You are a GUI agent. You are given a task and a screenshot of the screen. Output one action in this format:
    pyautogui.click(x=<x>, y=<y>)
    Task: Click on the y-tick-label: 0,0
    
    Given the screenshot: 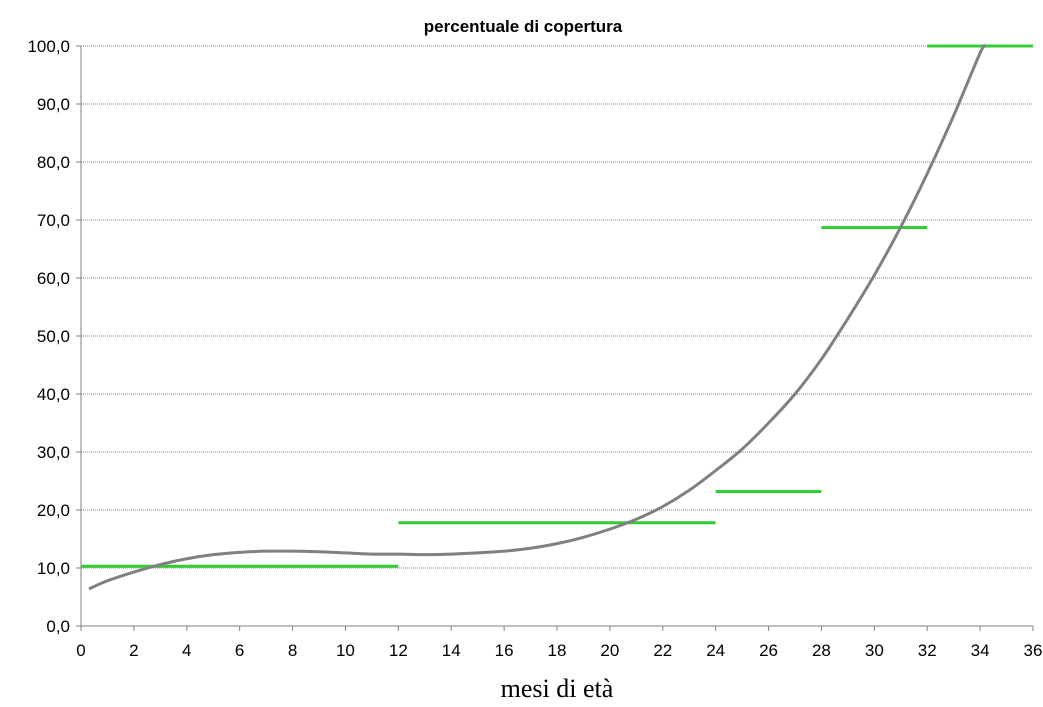 What is the action you would take?
    pyautogui.click(x=58, y=626)
    